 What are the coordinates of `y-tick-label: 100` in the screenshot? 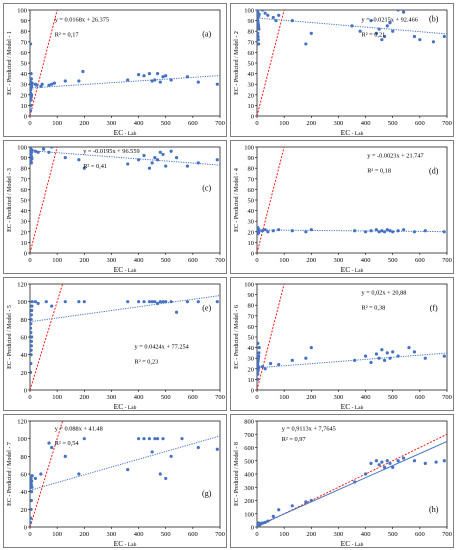 It's located at (22, 148).